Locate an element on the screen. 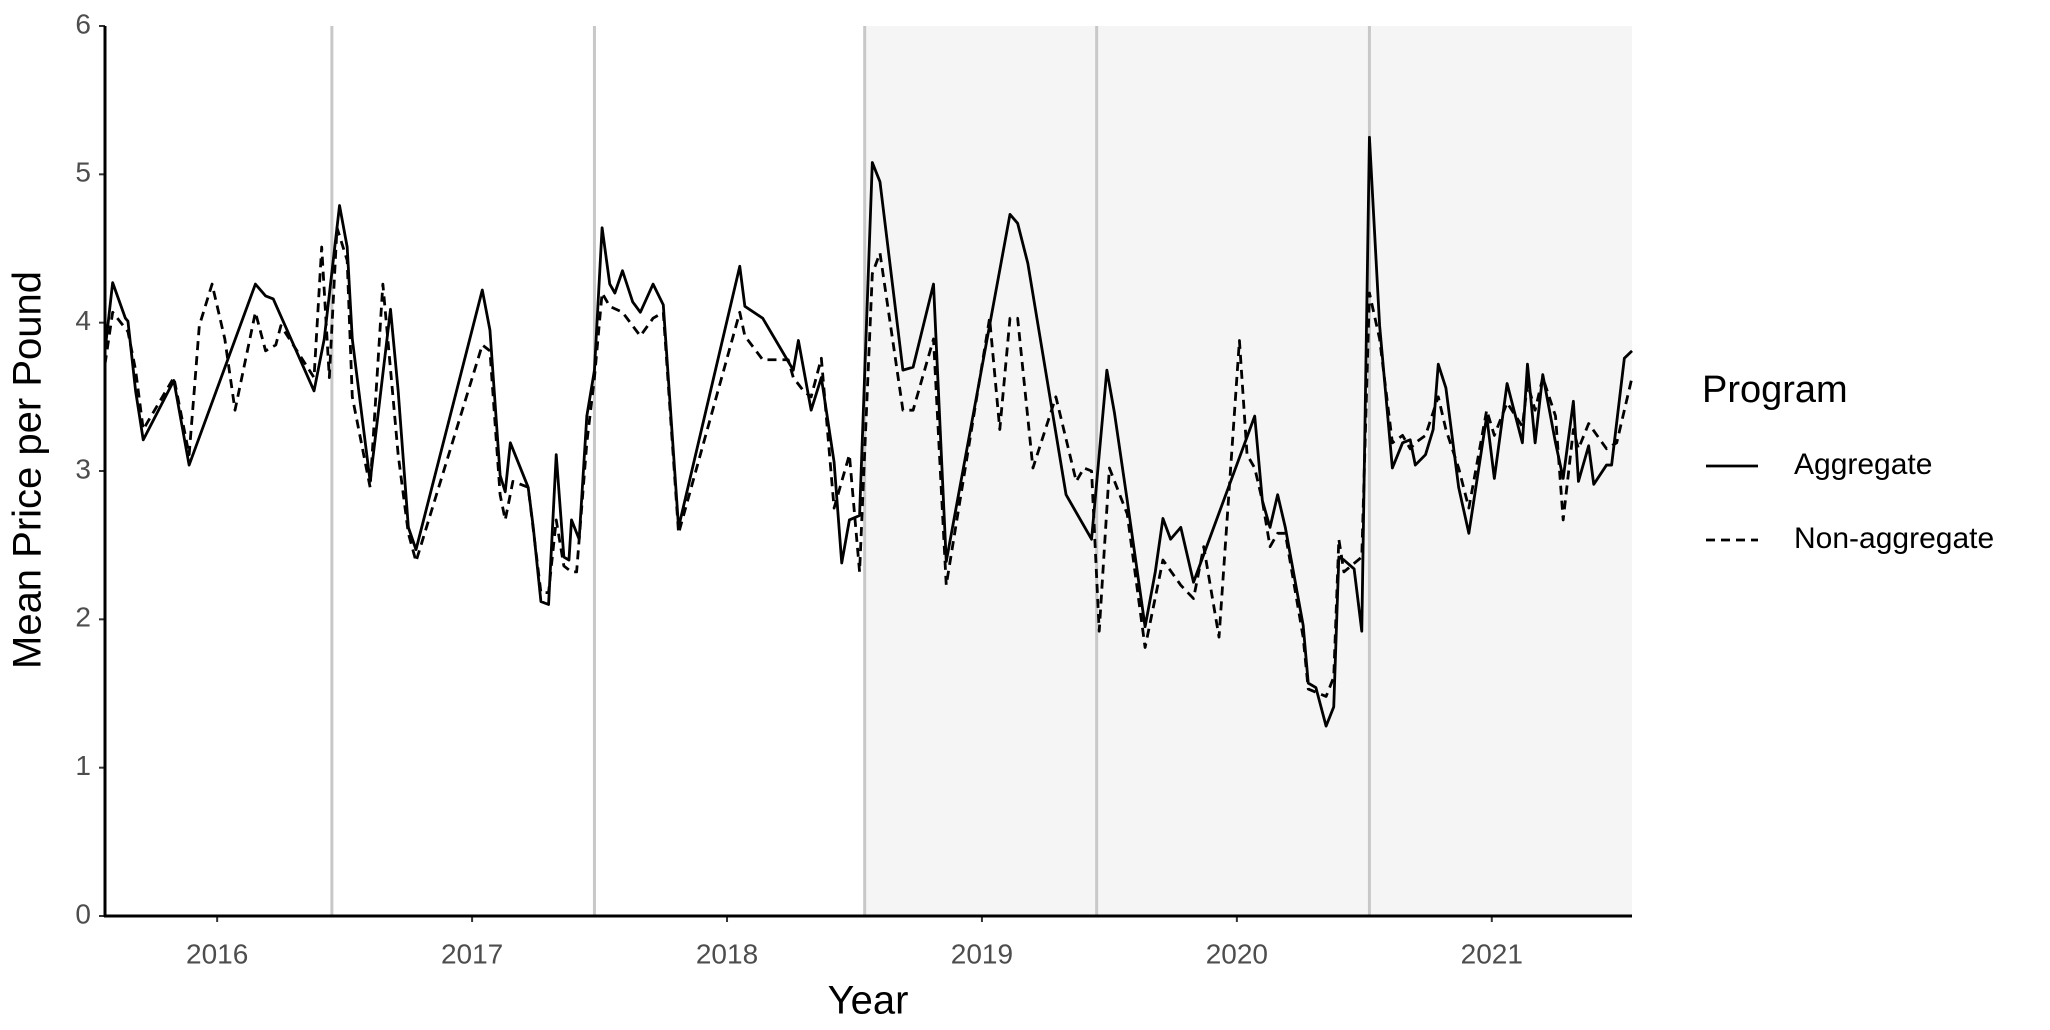 The image size is (2050, 1030). x-tick-label: 2016 is located at coordinates (217, 953).